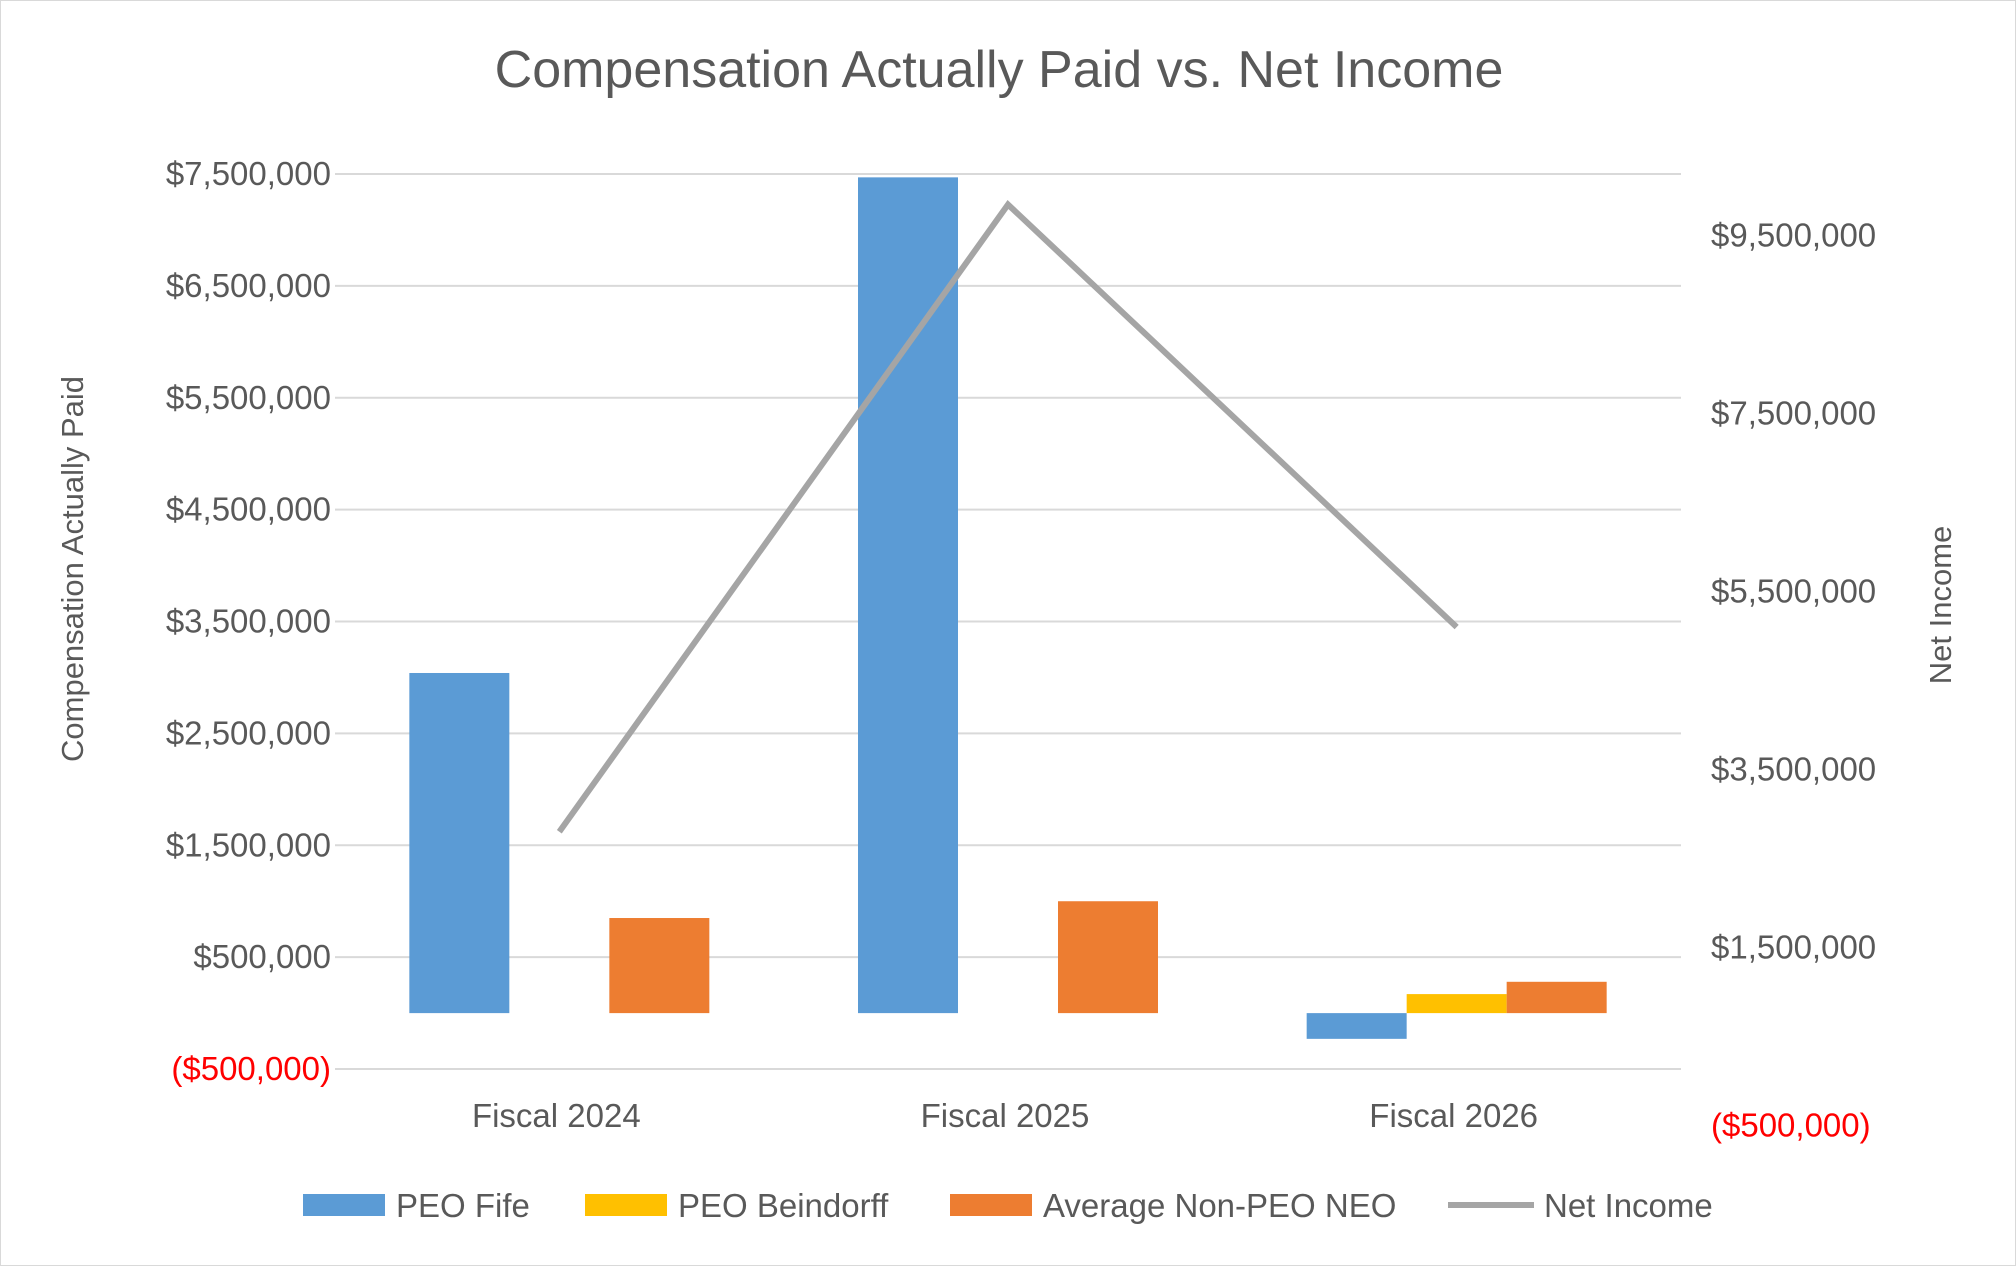 This screenshot has width=2016, height=1266. Describe the element at coordinates (1940, 605) in the screenshot. I see `right-axis-title: Net Income` at that location.